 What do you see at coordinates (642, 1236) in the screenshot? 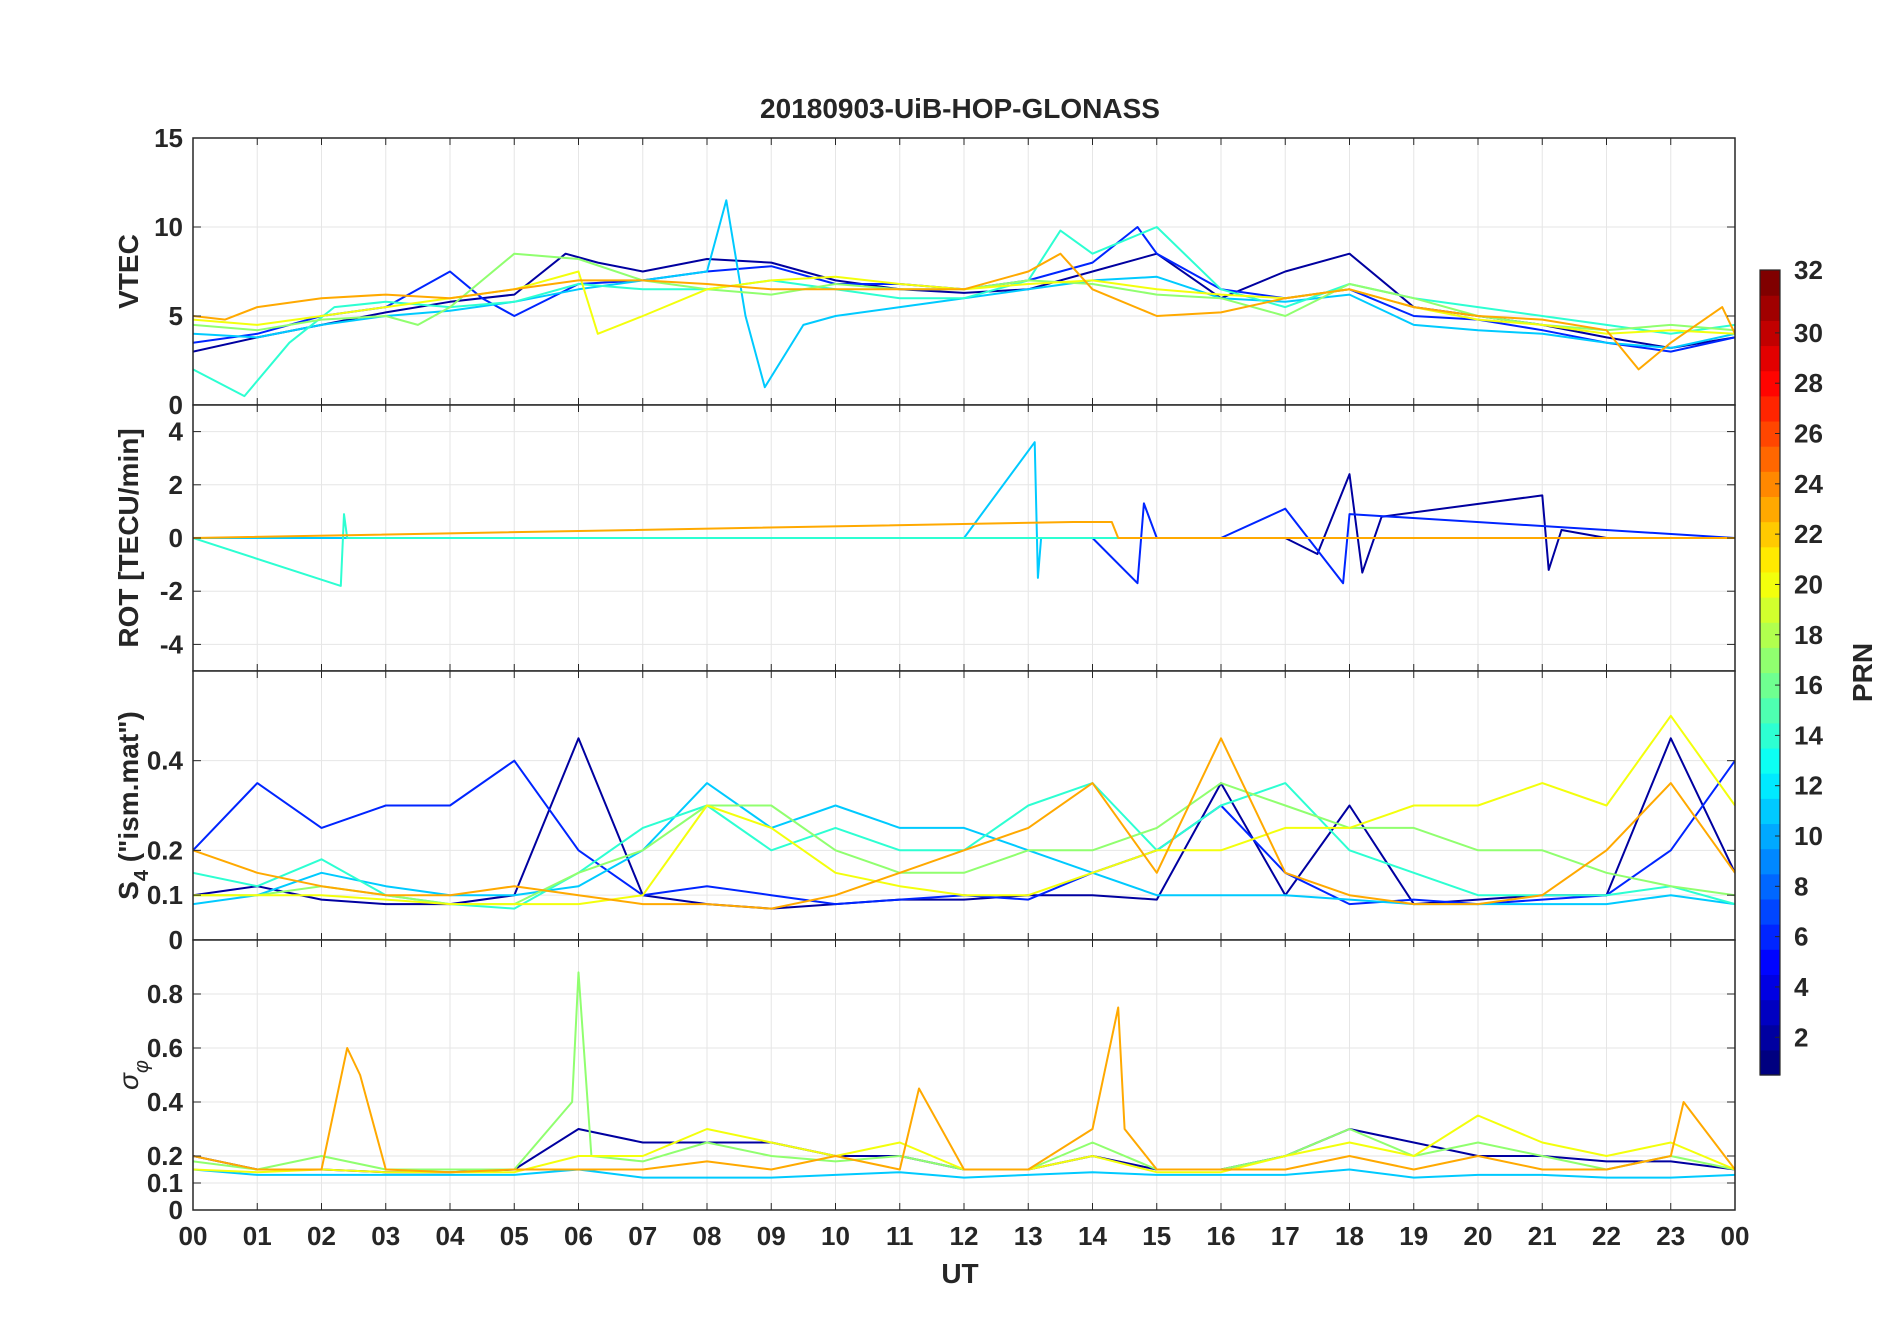
I see `x-tick-label: 07` at bounding box center [642, 1236].